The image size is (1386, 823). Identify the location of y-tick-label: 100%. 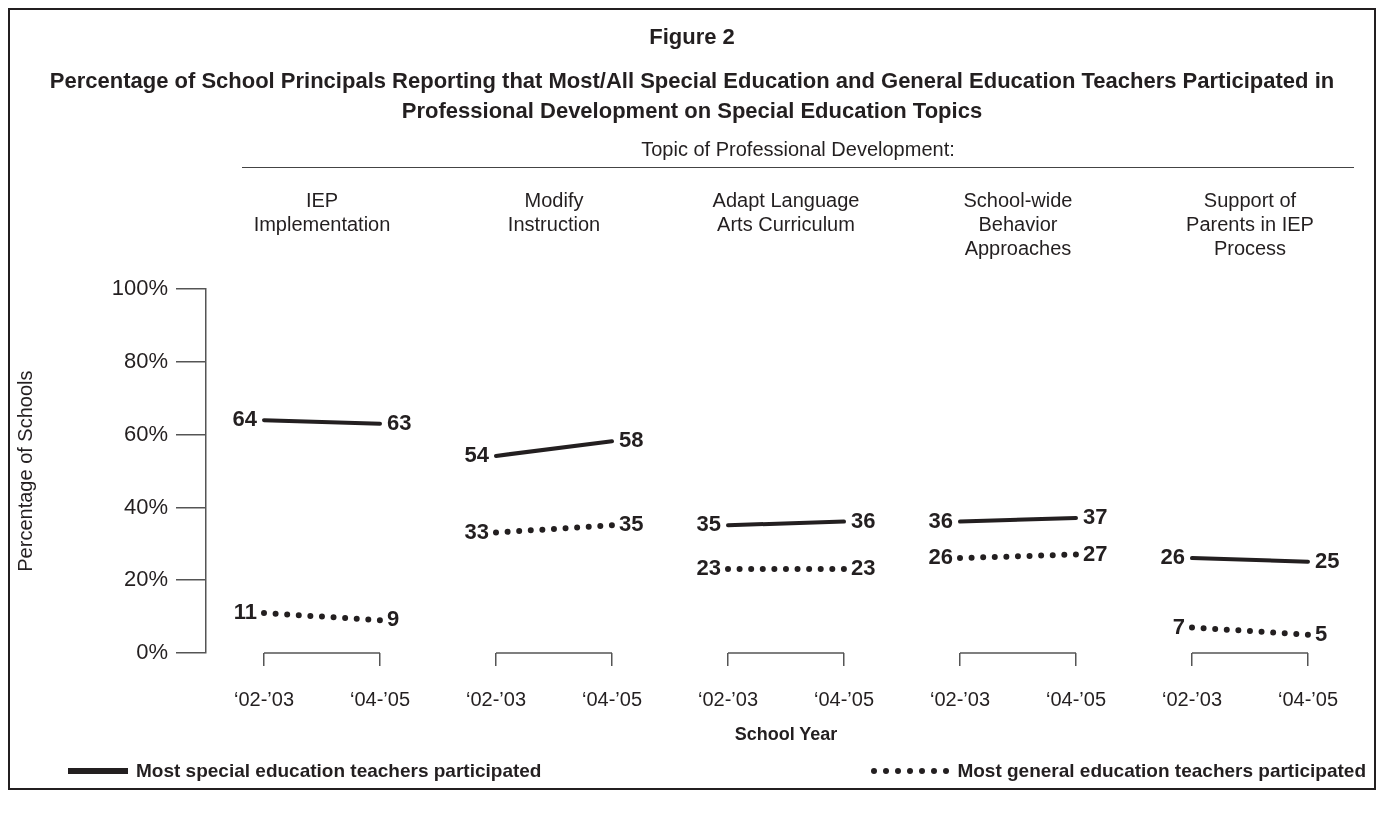
(139, 288).